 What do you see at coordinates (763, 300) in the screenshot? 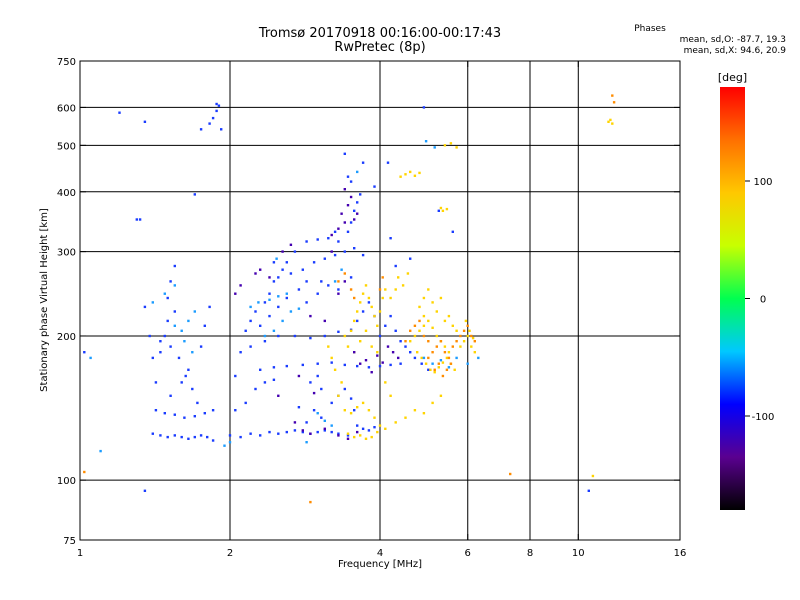
I see `colorbar-tick-label: 0` at bounding box center [763, 300].